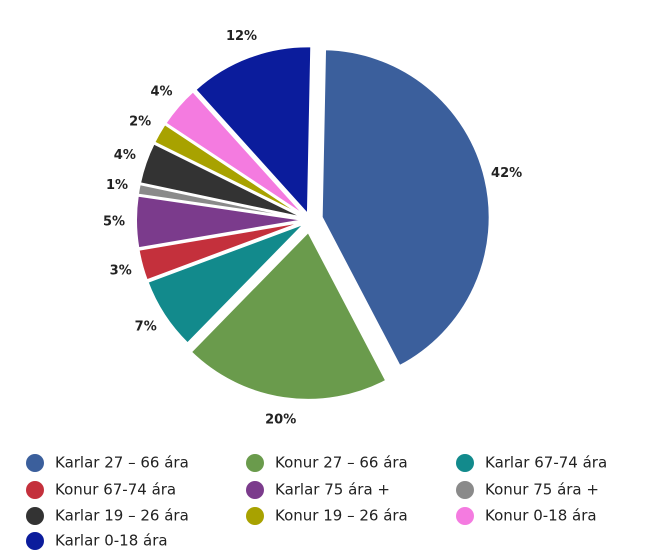  I want to click on data-label: 5%, so click(114, 222).